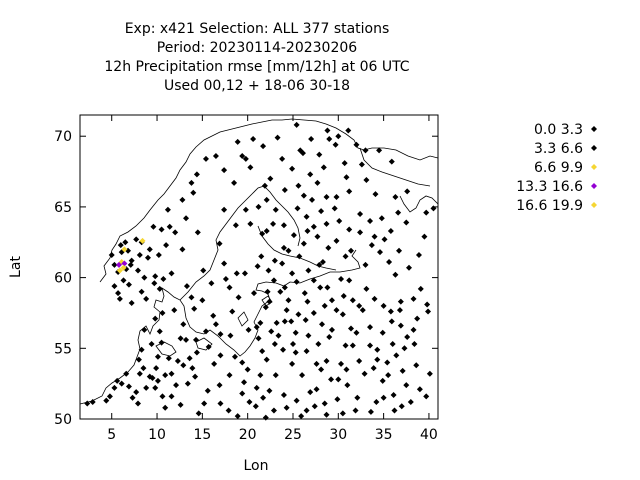 Image resolution: width=640 pixels, height=480 pixels. I want to click on title-line-2: Period: 20230114-20230206, so click(257, 48).